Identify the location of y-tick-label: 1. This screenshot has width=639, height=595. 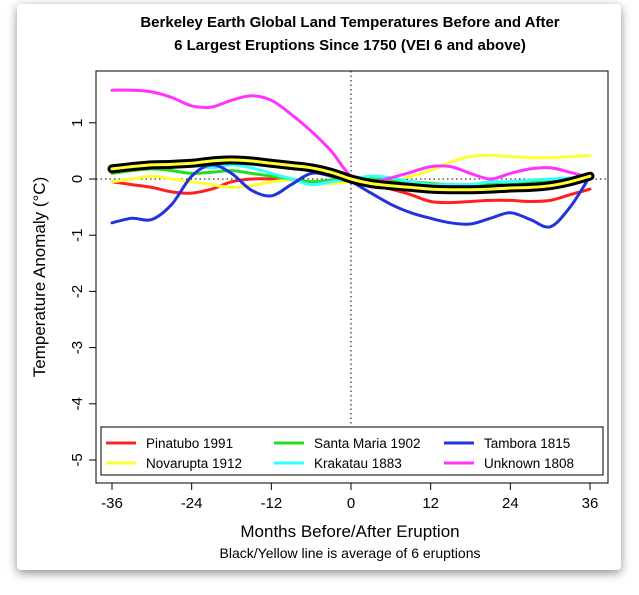
(77, 123).